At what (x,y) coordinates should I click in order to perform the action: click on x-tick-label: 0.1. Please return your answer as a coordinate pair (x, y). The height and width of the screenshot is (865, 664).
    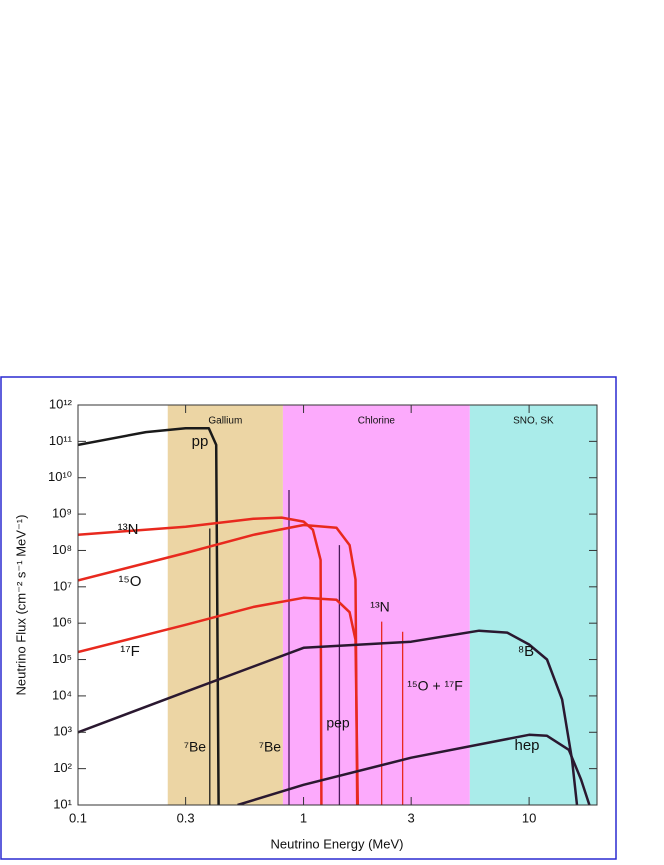
    Looking at the image, I should click on (78, 817).